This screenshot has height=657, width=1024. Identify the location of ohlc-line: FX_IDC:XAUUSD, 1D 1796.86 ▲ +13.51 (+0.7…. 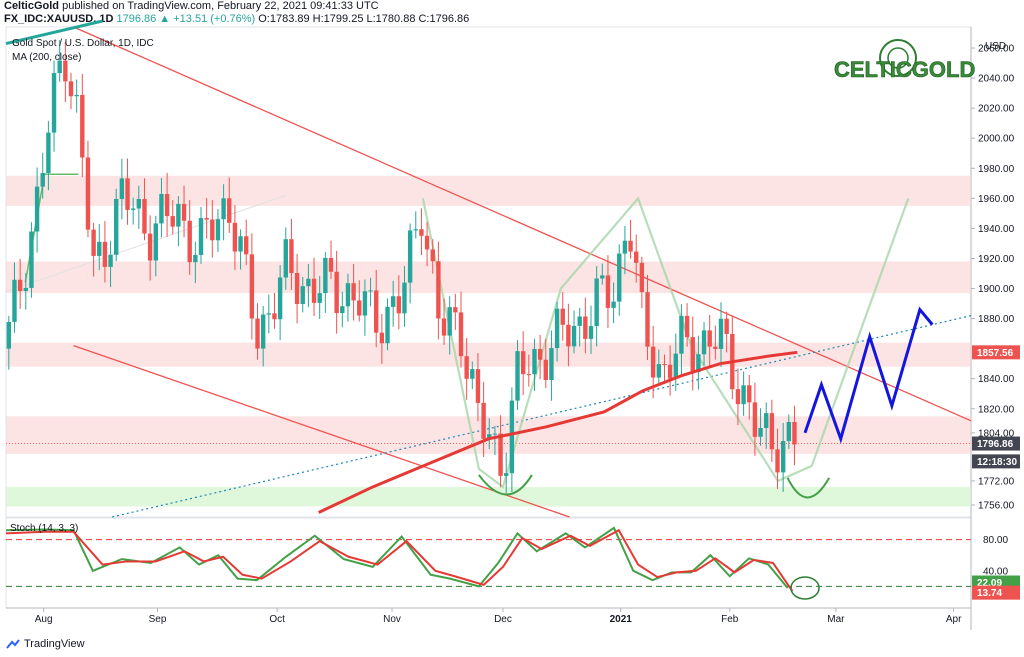
(236, 19).